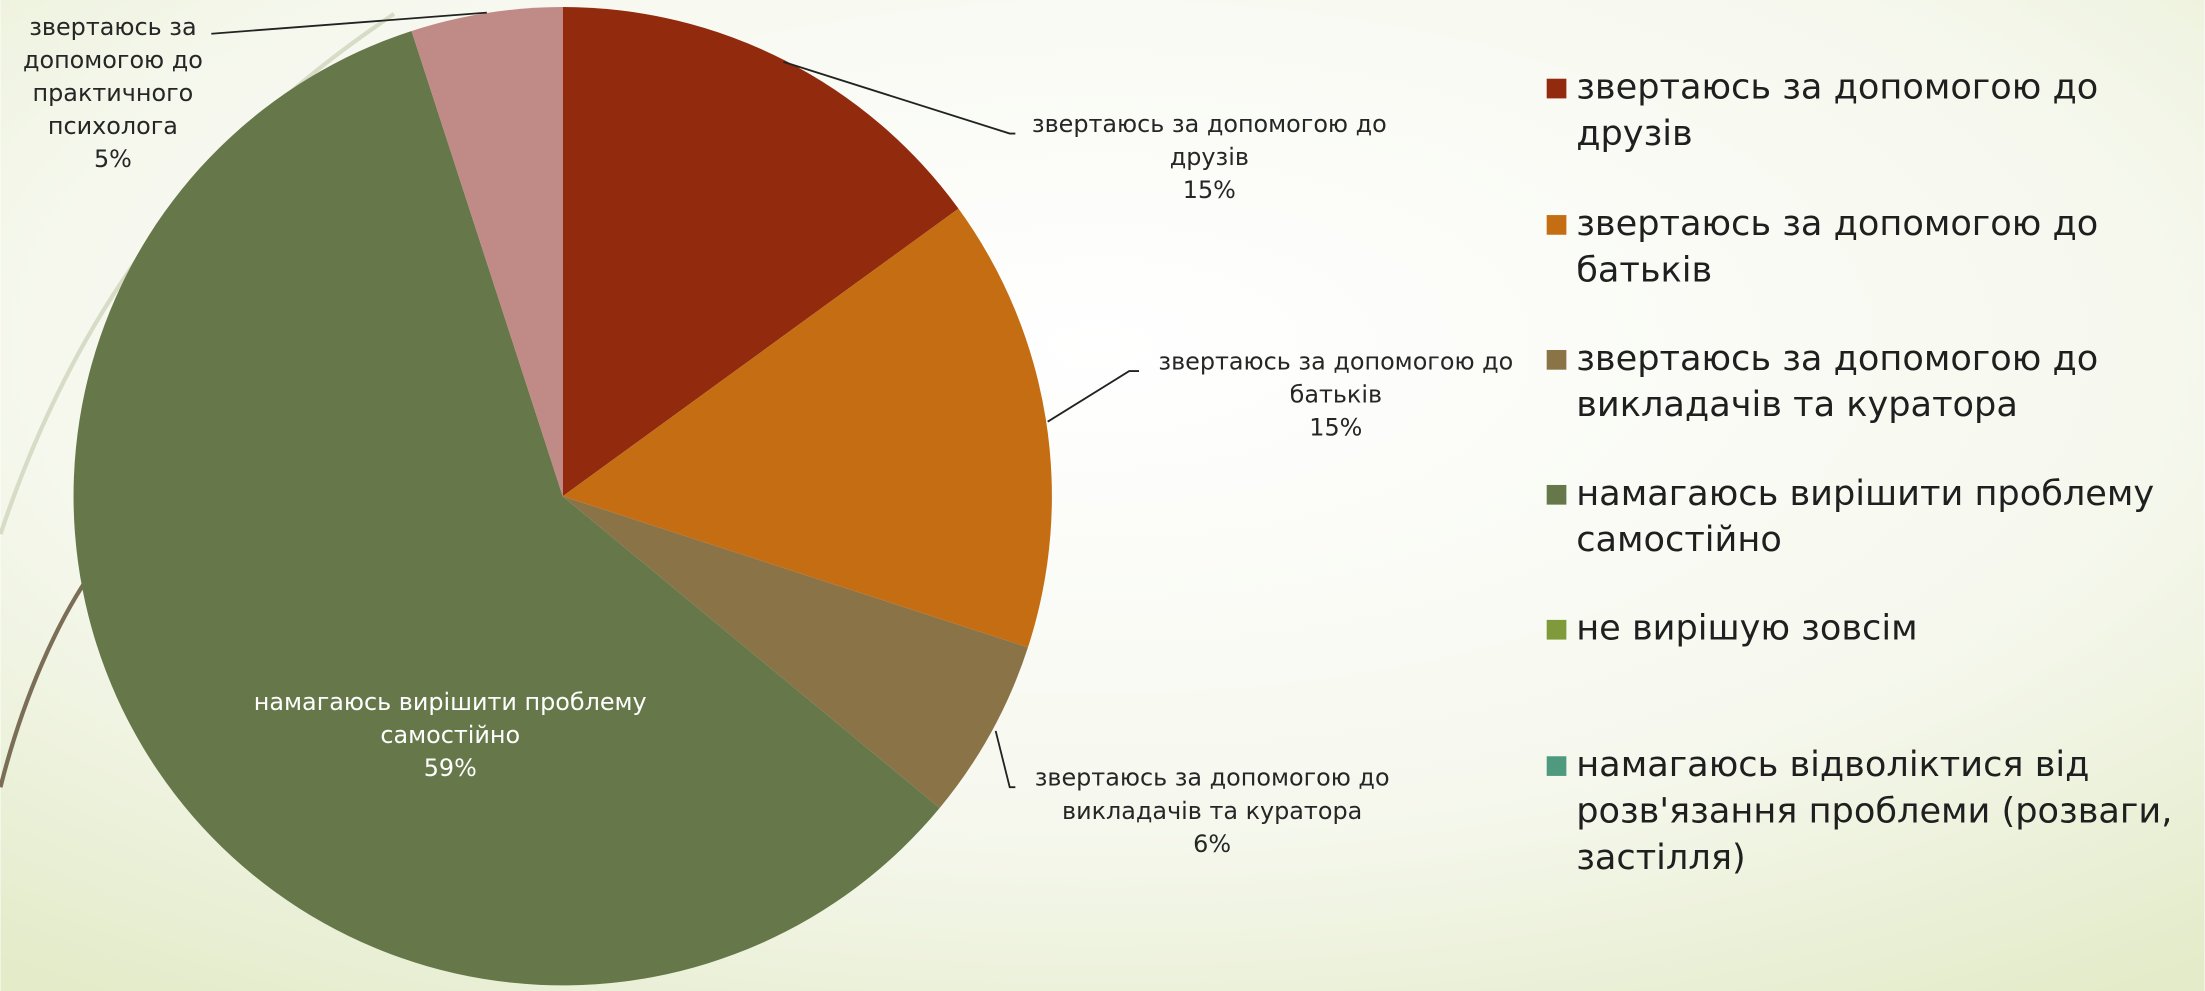  Describe the element at coordinates (1212, 844) in the screenshot. I see `data-label-value: 6%` at that location.